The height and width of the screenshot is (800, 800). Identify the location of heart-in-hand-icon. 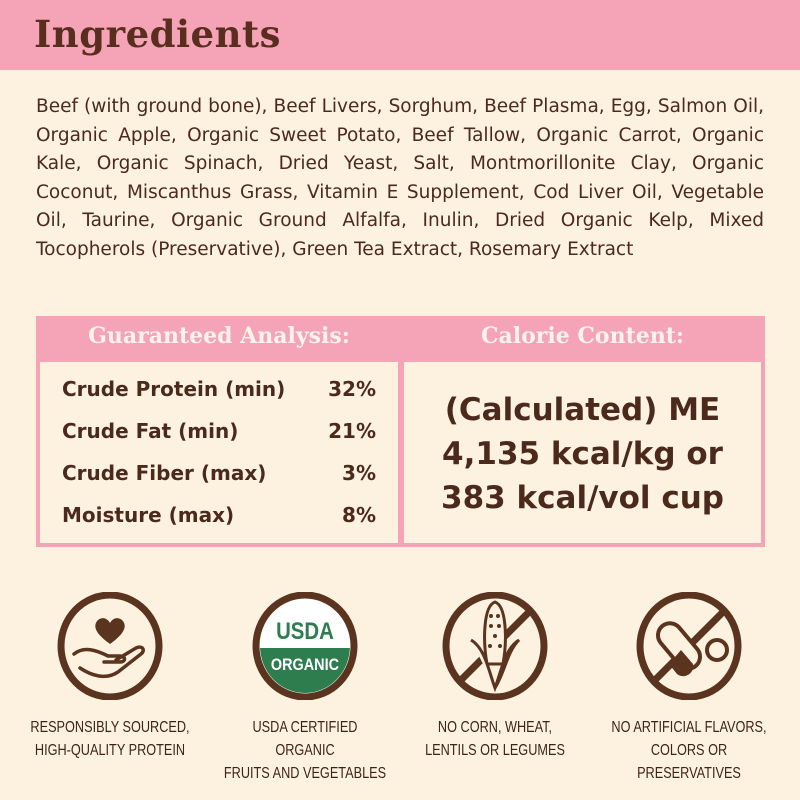
(110, 646).